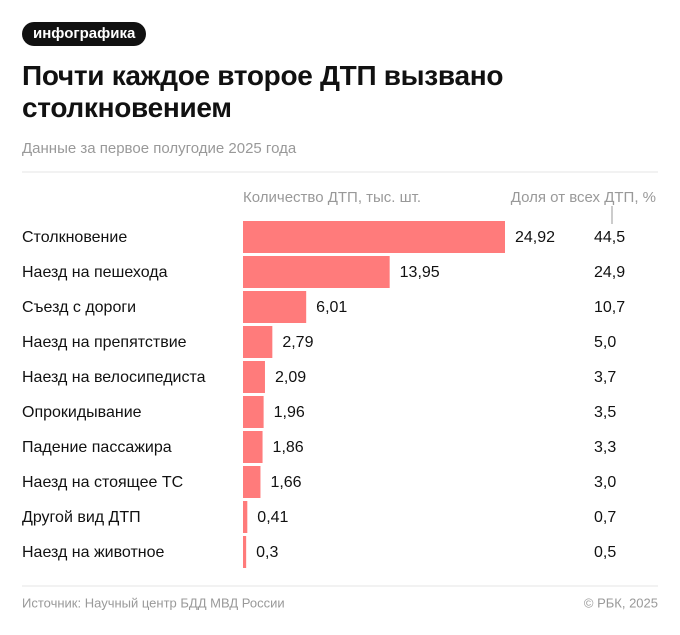  I want to click on category-label: Наезд на велосипедиста, so click(114, 377).